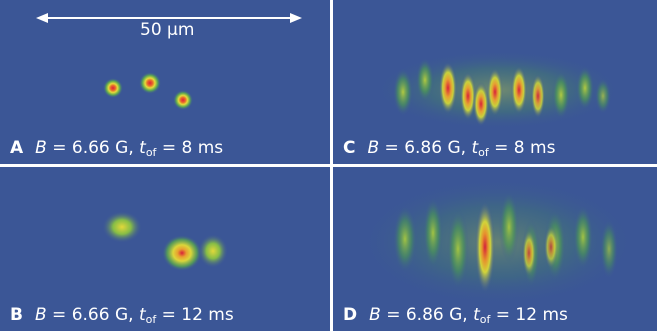 This screenshot has width=657, height=331. Describe the element at coordinates (169, 61) in the screenshot. I see `panel-a-image` at that location.